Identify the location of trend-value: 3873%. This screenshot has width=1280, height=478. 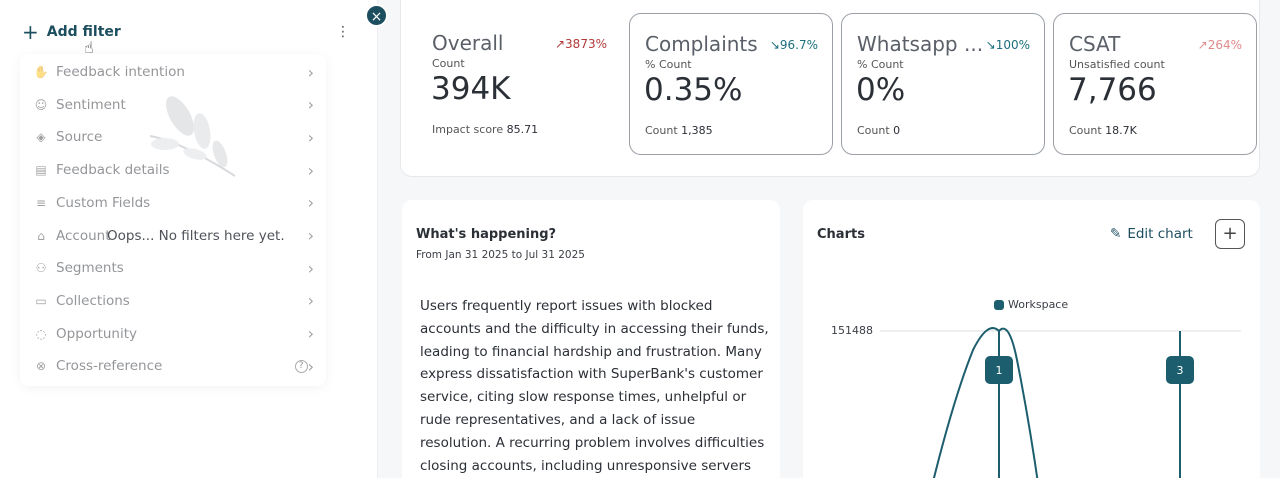
(586, 44).